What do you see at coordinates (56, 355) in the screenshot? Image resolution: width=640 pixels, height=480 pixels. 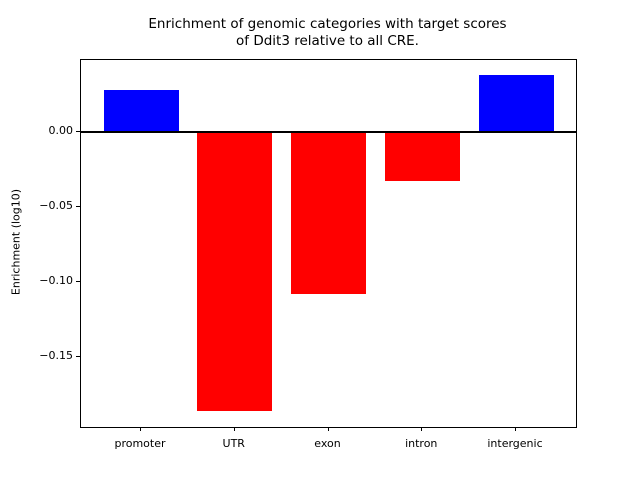 I see `y-tick-label: −0.15` at bounding box center [56, 355].